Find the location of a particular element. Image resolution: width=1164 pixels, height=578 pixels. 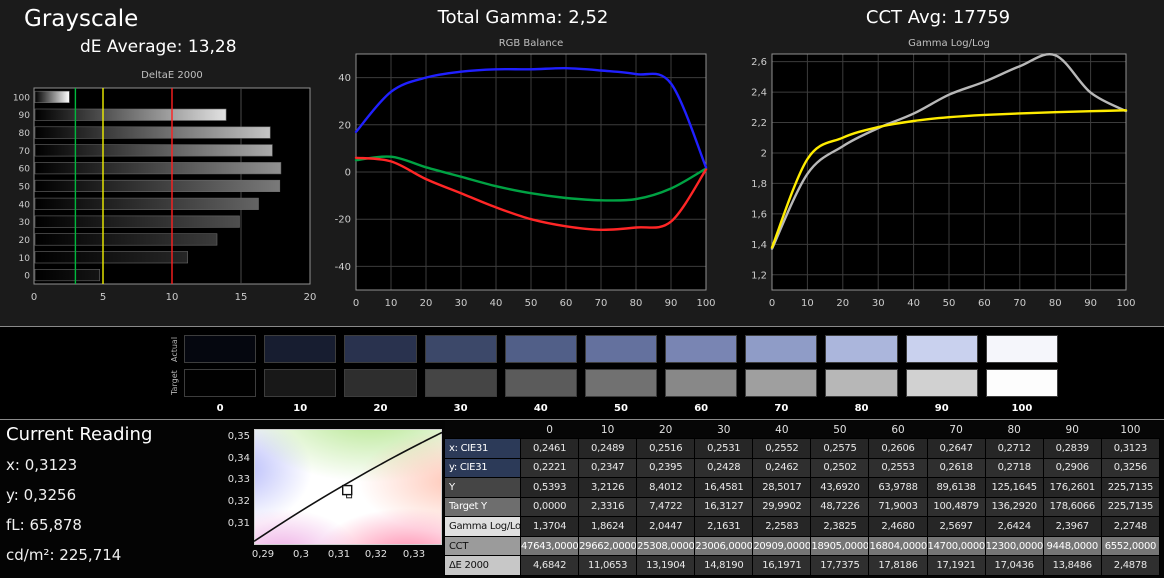

rgb-balance-line-chart: 0 10 20 30 40 50 60 70 80 90 100 40 20 0 -20 -40 is located at coordinates (525, 181).